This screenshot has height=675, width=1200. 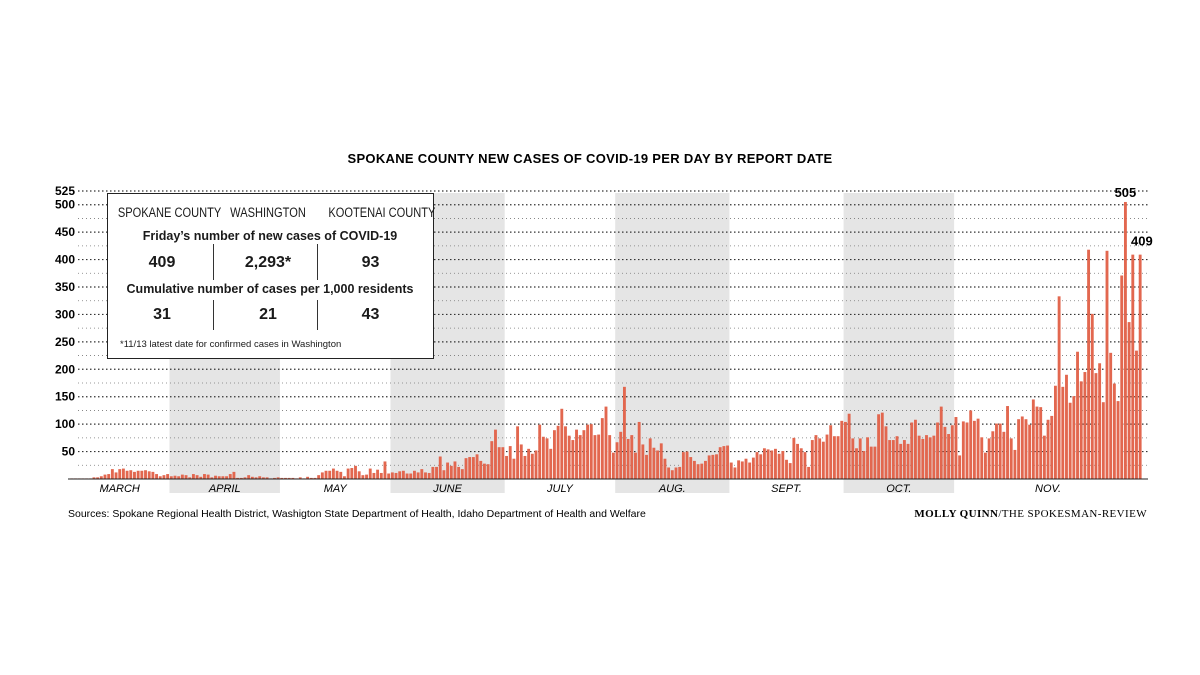 I want to click on y-tick-label: 525, so click(x=65, y=191).